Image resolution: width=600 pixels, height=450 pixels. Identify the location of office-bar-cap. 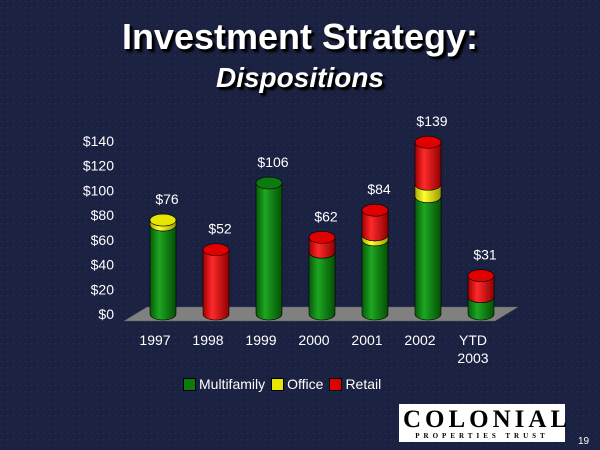
(163, 220).